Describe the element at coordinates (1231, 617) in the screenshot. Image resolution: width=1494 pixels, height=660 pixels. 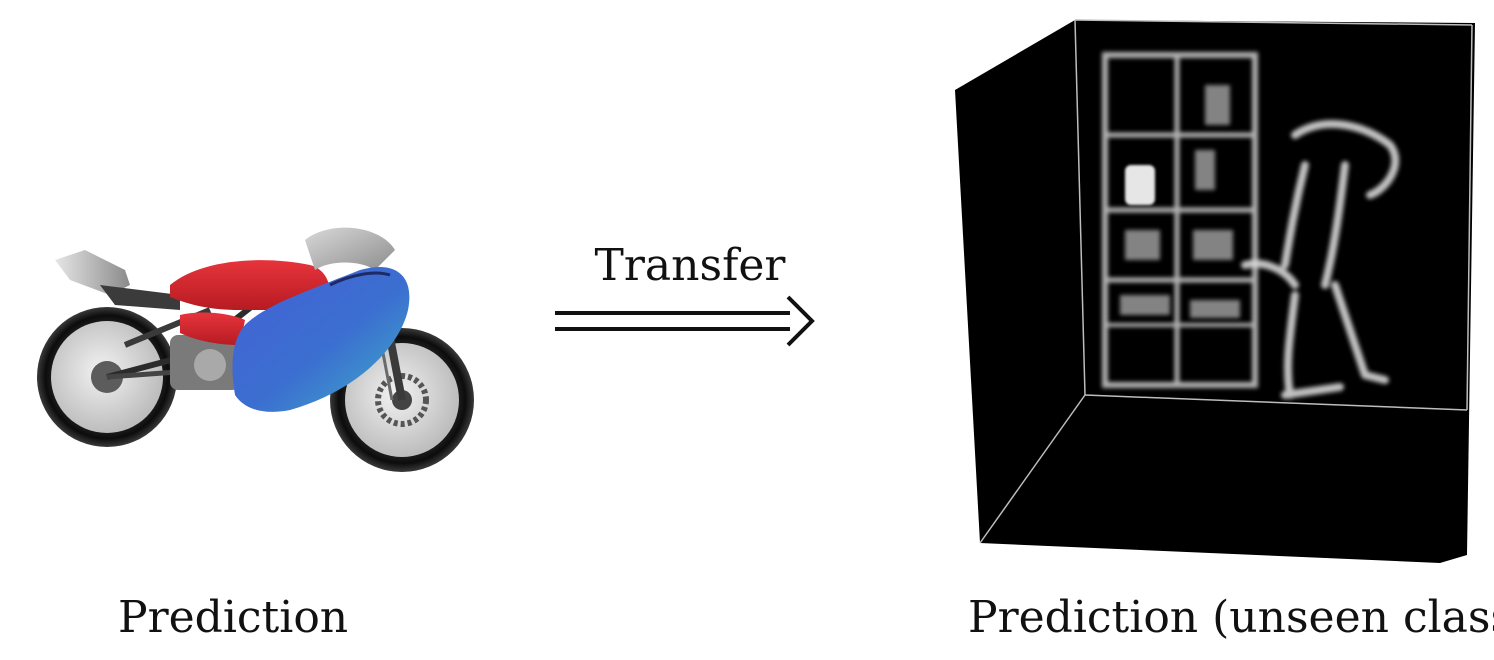
I see `caption-prediction-unseen-class: Prediction (unseen class)` at that location.